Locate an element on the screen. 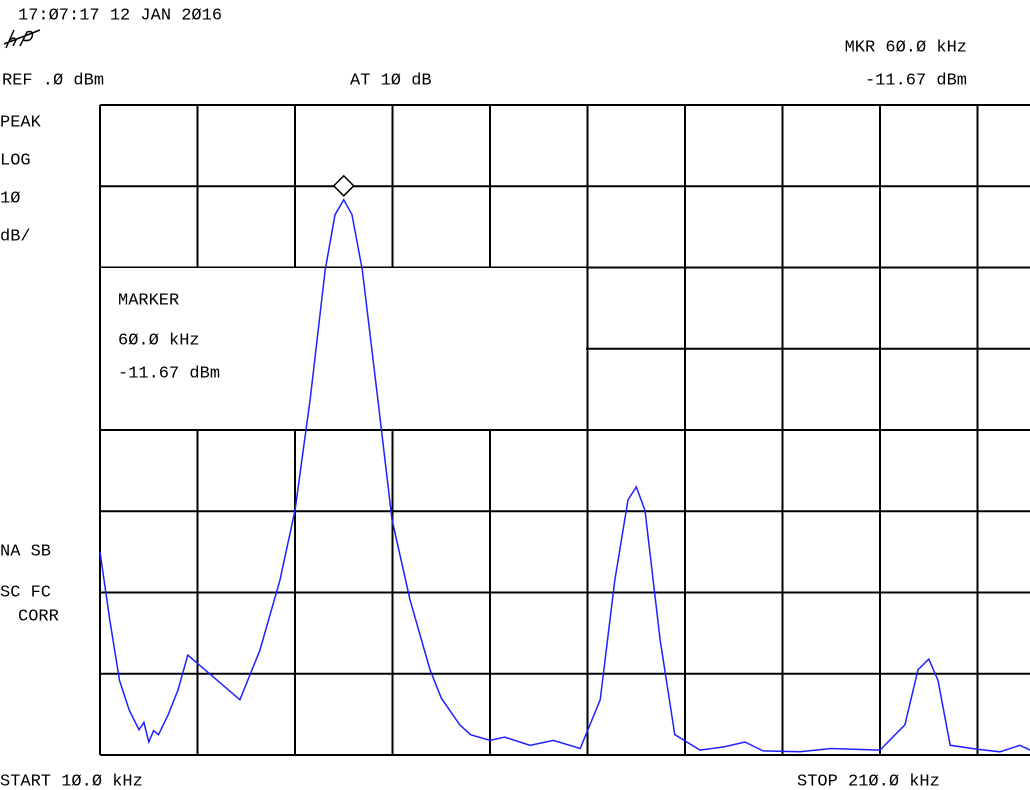 The image size is (1030, 790). marker-level: -11.67 dBm is located at coordinates (916, 80).